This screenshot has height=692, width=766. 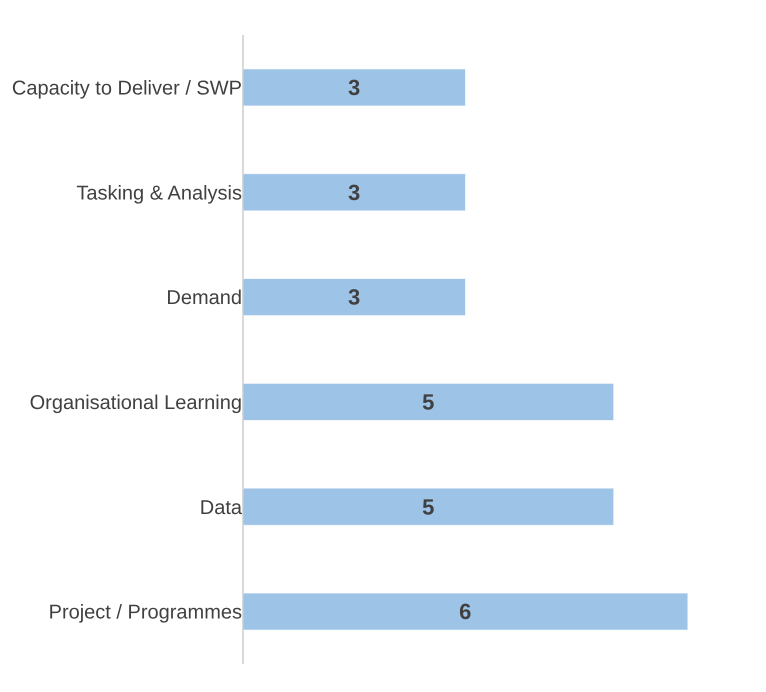 What do you see at coordinates (145, 613) in the screenshot?
I see `y-tick-label: Project / Programmes` at bounding box center [145, 613].